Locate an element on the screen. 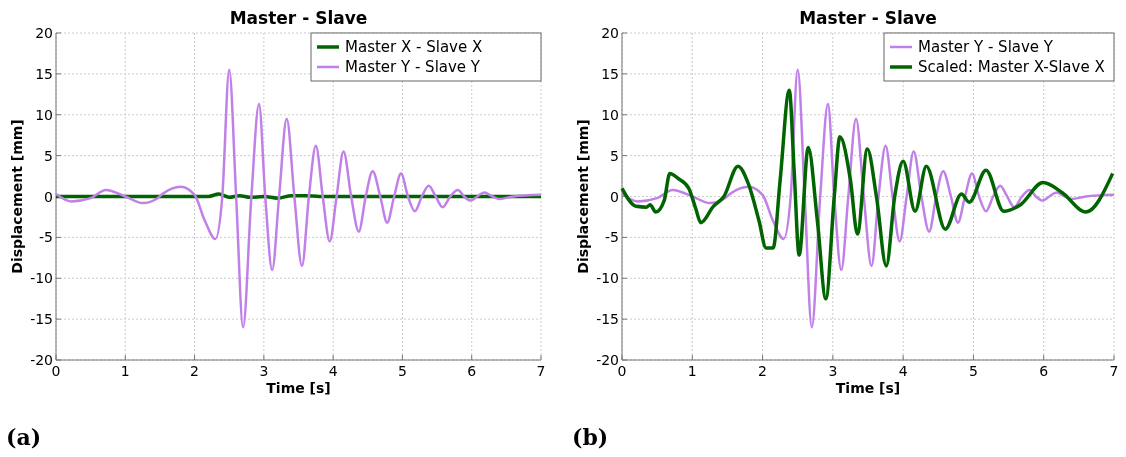 The image size is (1126, 457). text: (a) is located at coordinates (24, 437).